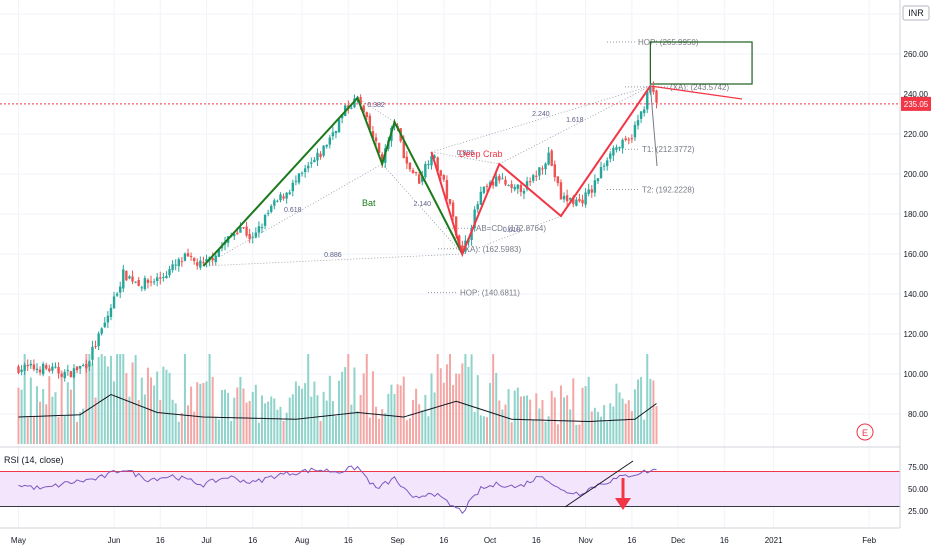 The width and height of the screenshot is (932, 550). What do you see at coordinates (916, 104) in the screenshot?
I see `current-price-label: 235.05` at bounding box center [916, 104].